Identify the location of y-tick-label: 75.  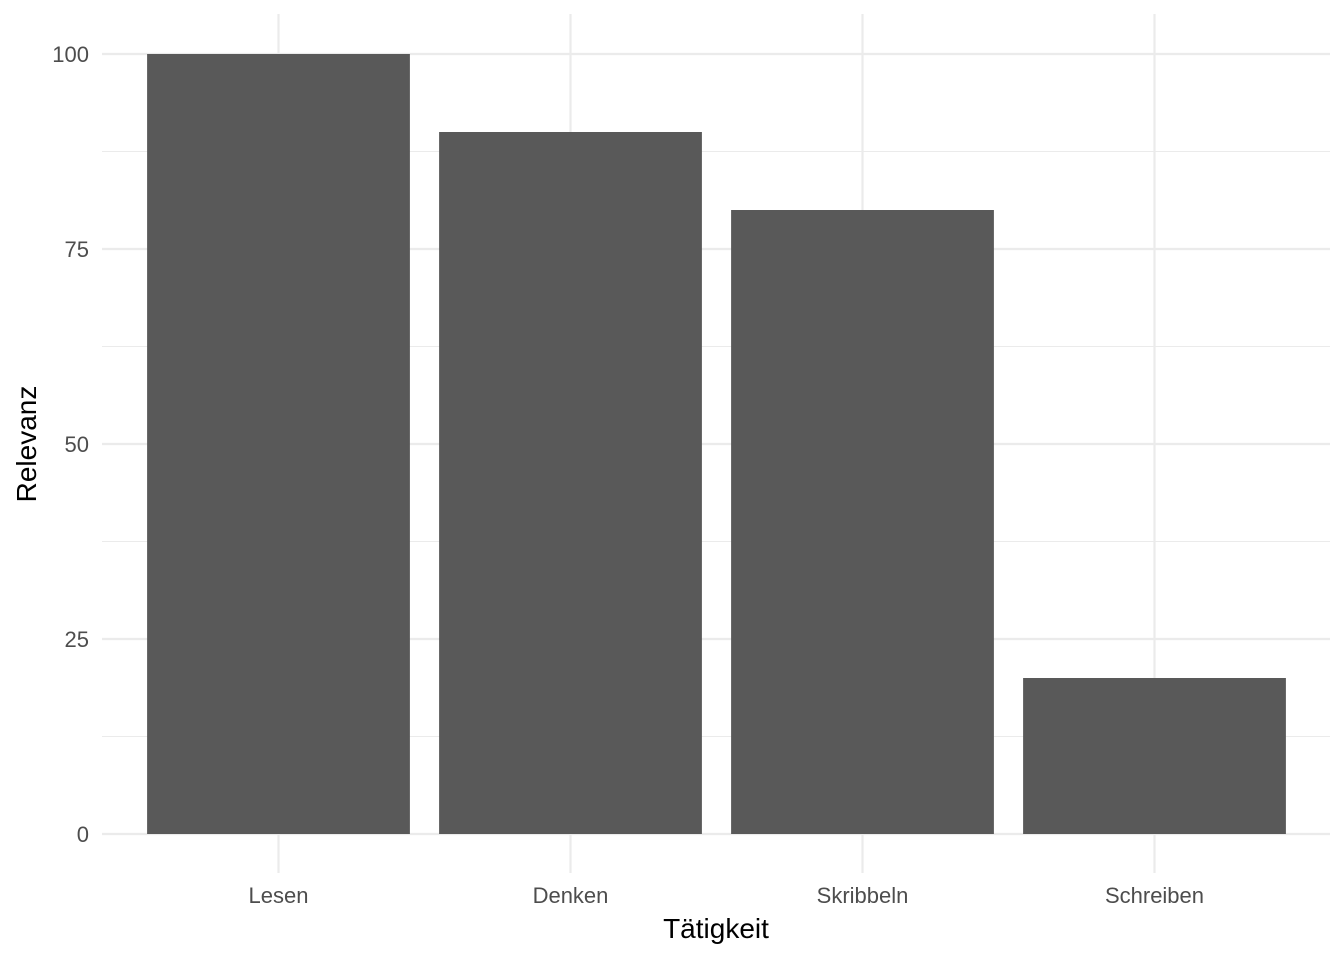
(77, 249).